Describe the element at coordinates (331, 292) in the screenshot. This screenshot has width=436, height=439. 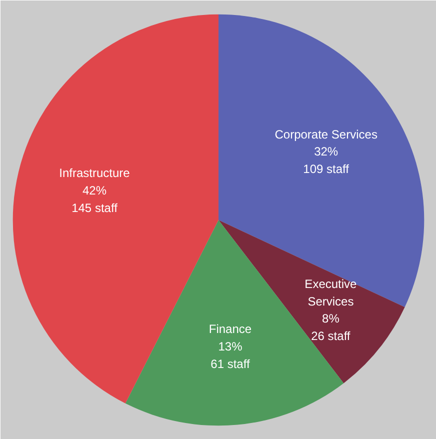
I see `slice-label: Executive Services` at that location.